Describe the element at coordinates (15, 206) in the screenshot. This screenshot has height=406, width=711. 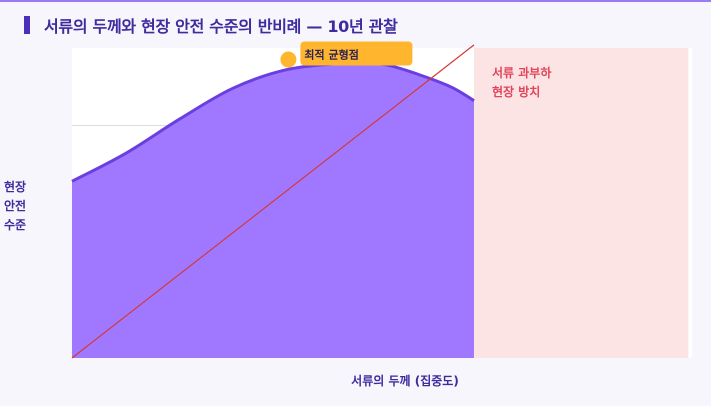
I see `y-axis-label: 현장 안전 수준` at that location.